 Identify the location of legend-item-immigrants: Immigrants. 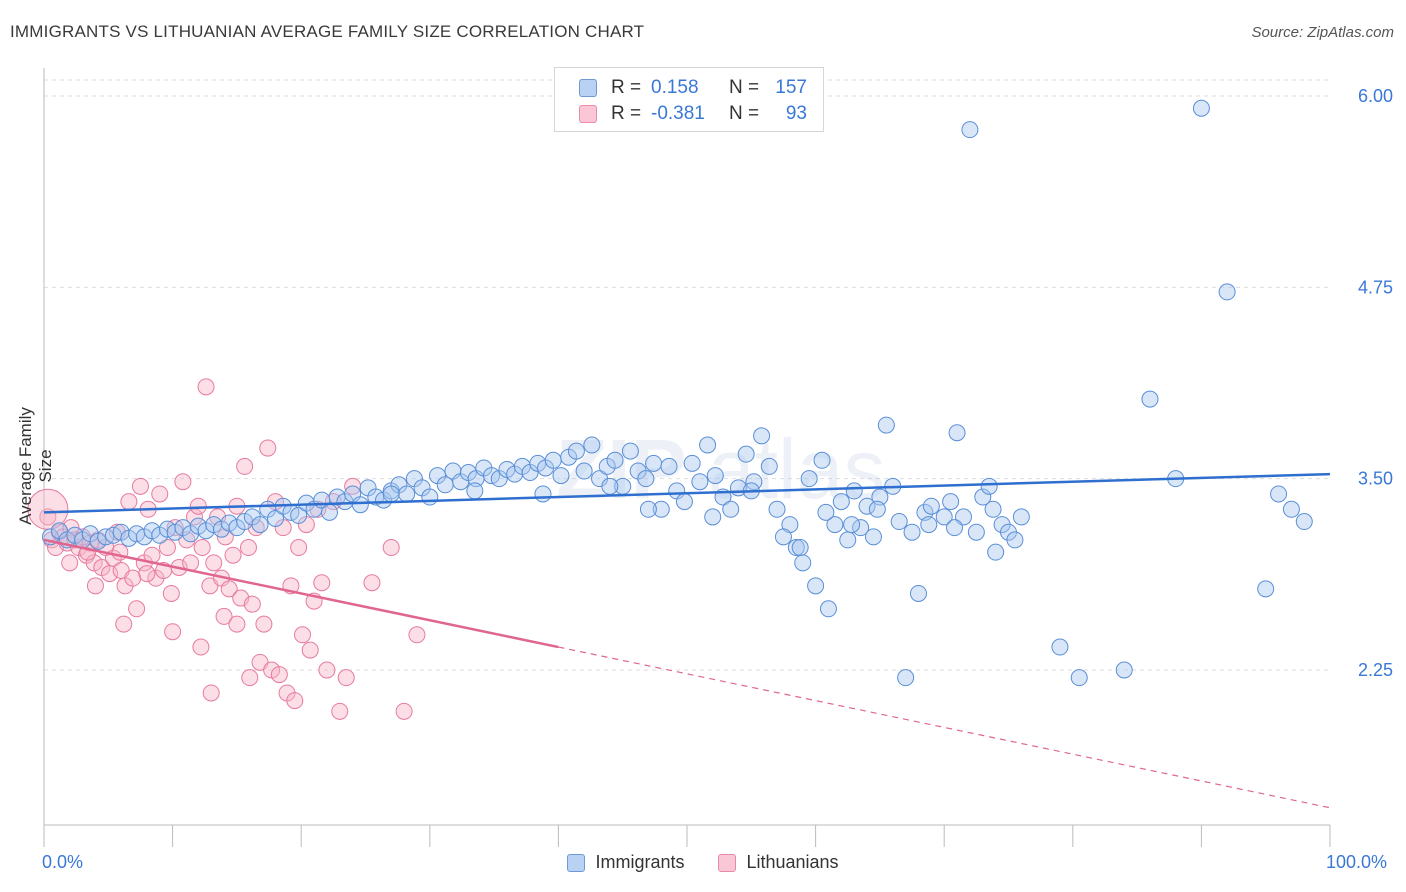
(625, 862).